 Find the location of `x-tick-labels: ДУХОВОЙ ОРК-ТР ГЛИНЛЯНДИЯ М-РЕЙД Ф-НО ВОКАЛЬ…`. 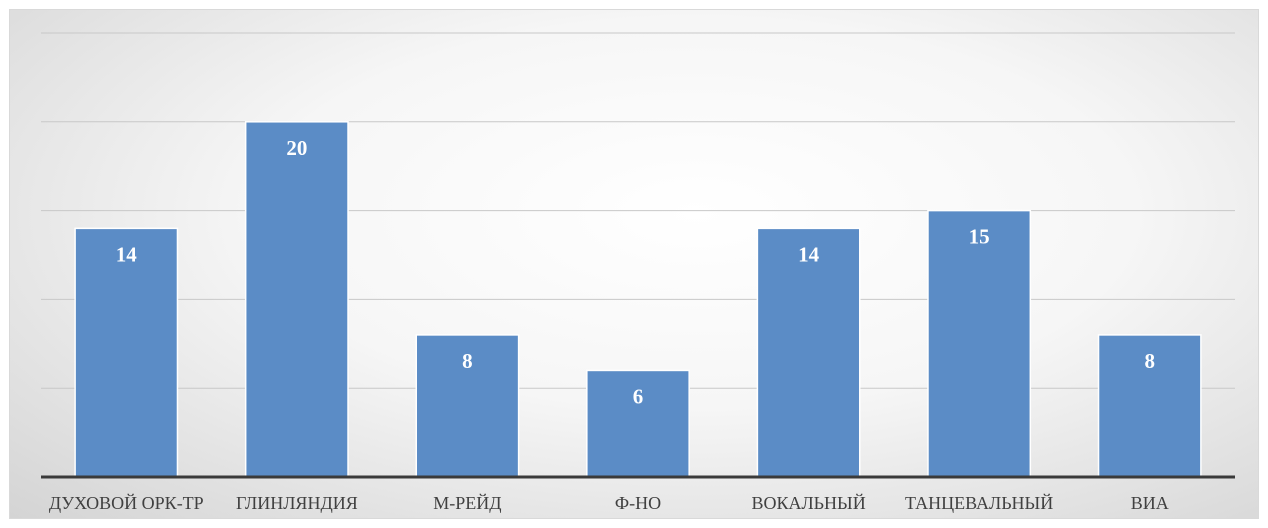

x-tick-labels: ДУХОВОЙ ОРК-ТР ГЛИНЛЯНДИЯ М-РЕЙД Ф-НО ВОКАЛЬ… is located at coordinates (609, 503).